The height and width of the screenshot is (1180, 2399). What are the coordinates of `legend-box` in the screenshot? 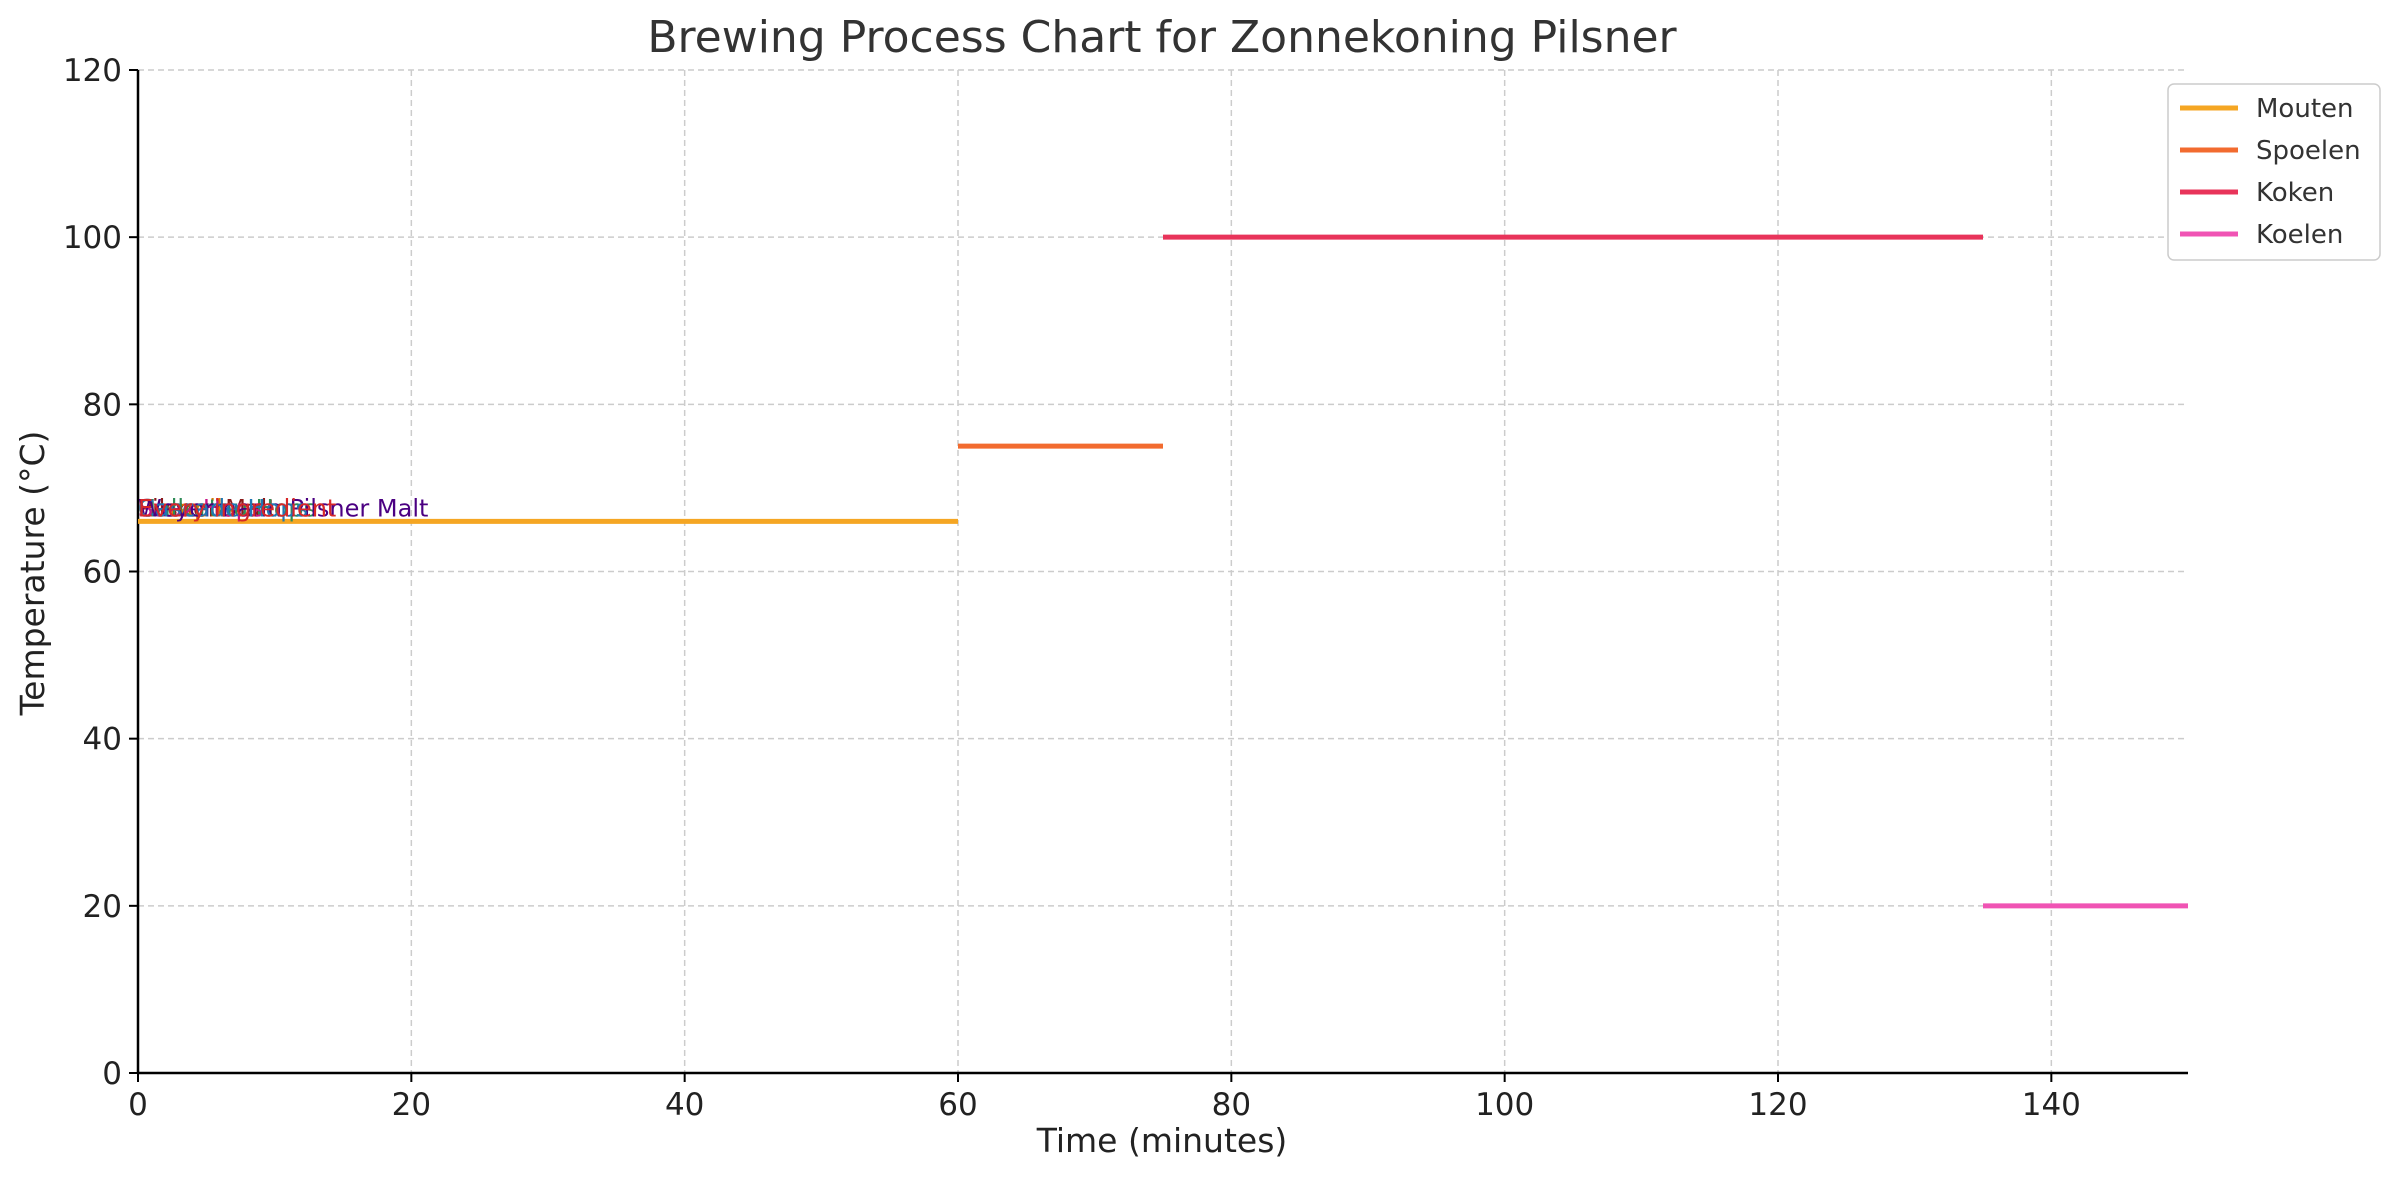 It's located at (2274, 172).